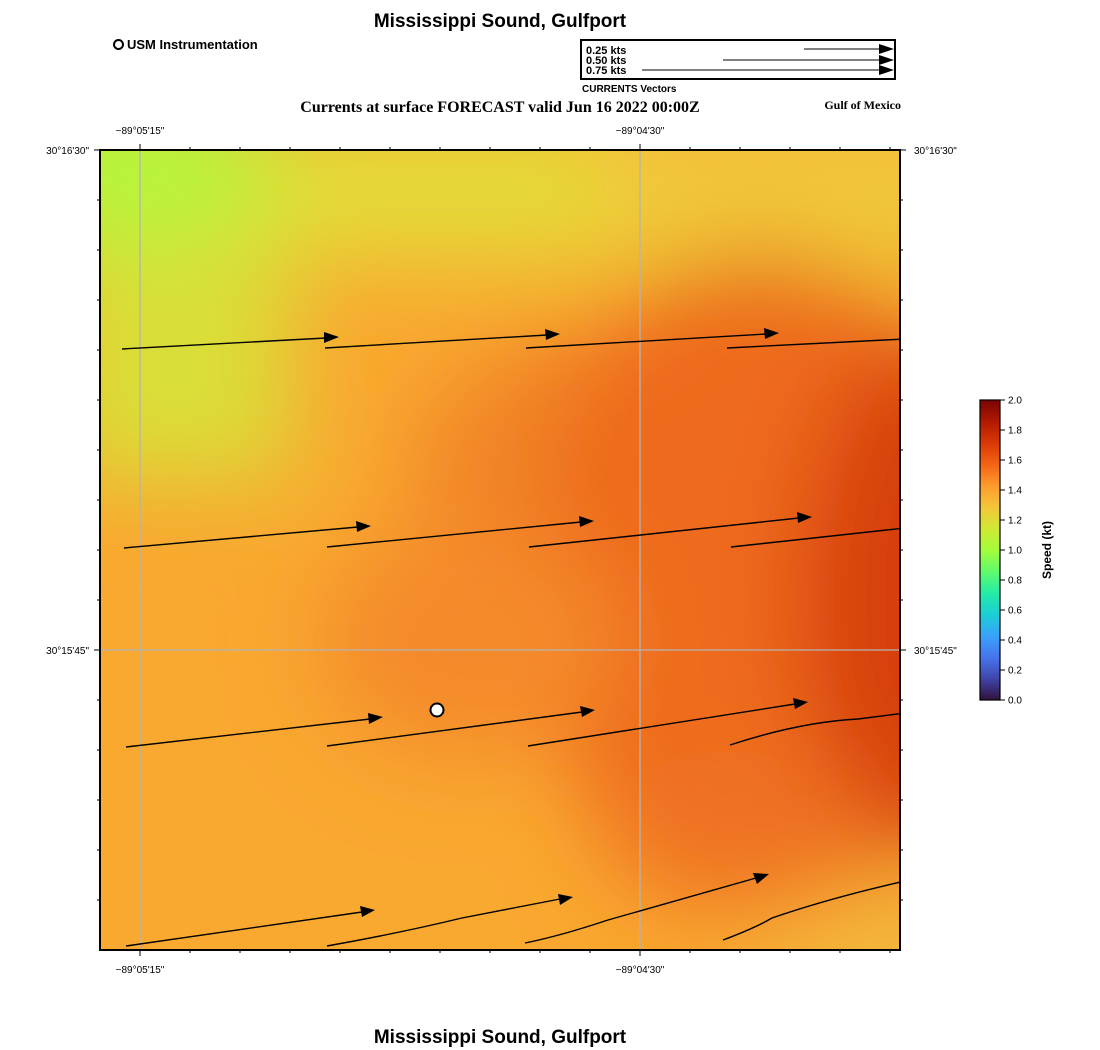 This screenshot has height=1050, width=1100. What do you see at coordinates (935, 651) in the screenshot?
I see `lat-label-right-2: 30°15'45"` at bounding box center [935, 651].